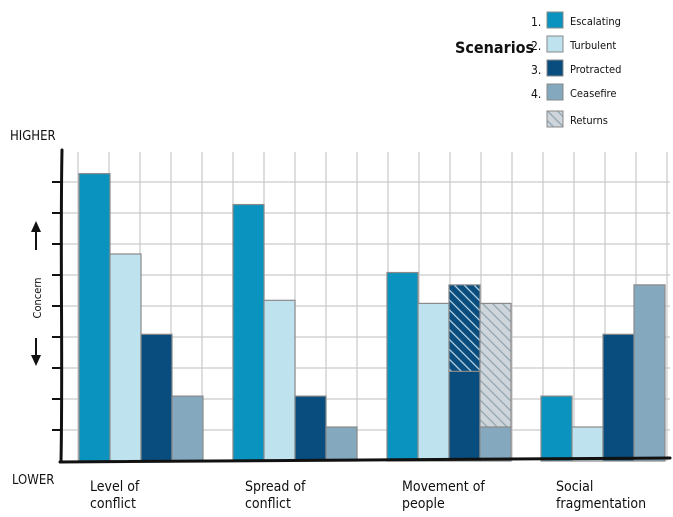  I want to click on legend-label: Ceasefire, so click(593, 93).